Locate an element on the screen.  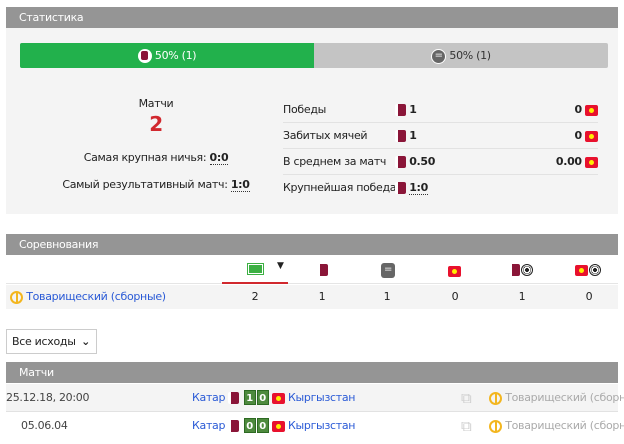
outcome-bar: 50% (1) = 50% (1) is located at coordinates (314, 55).